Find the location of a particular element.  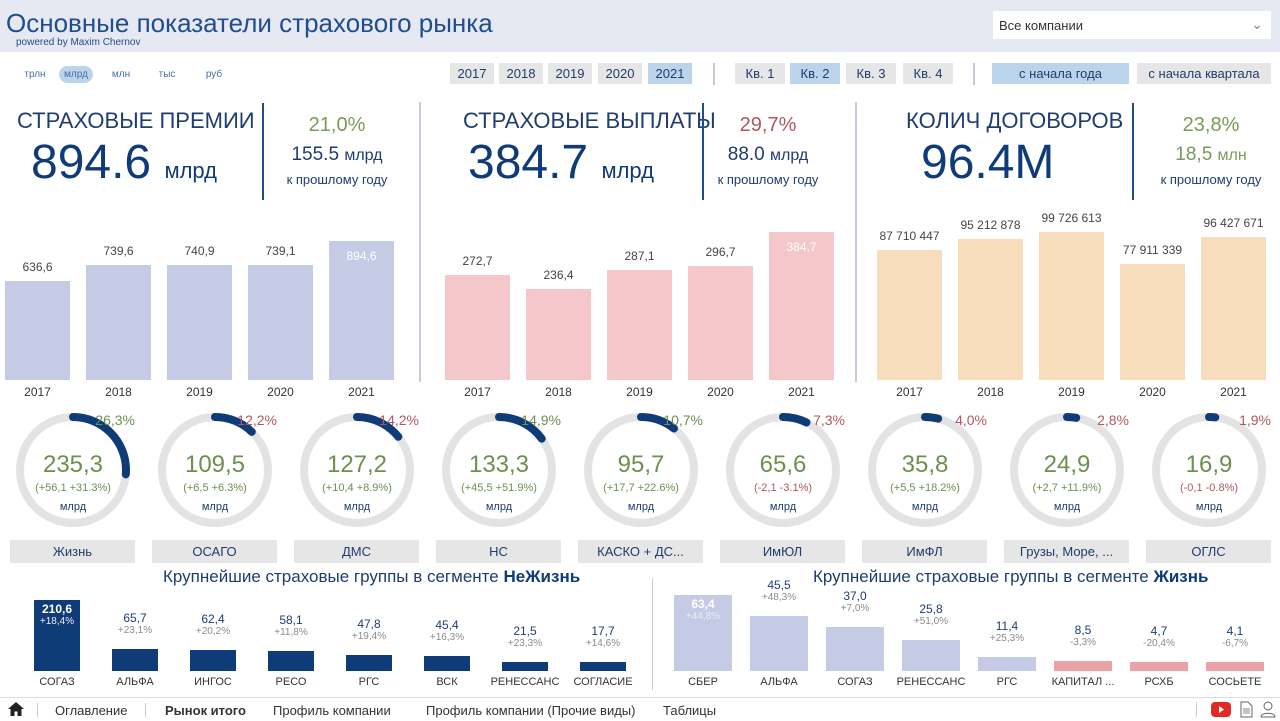

segment-button: ОСАГО is located at coordinates (214, 551).